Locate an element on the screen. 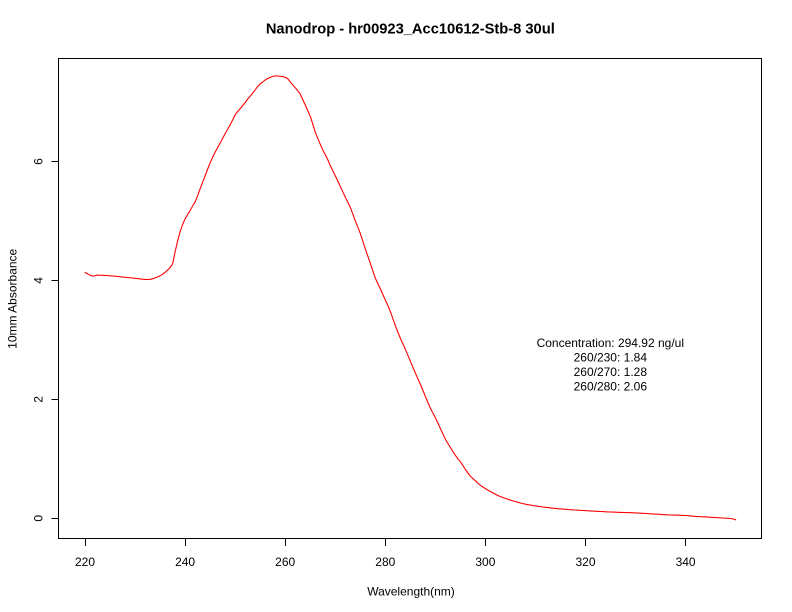 Image resolution: width=792 pixels, height=612 pixels. svg-text: 340 is located at coordinates (686, 562).